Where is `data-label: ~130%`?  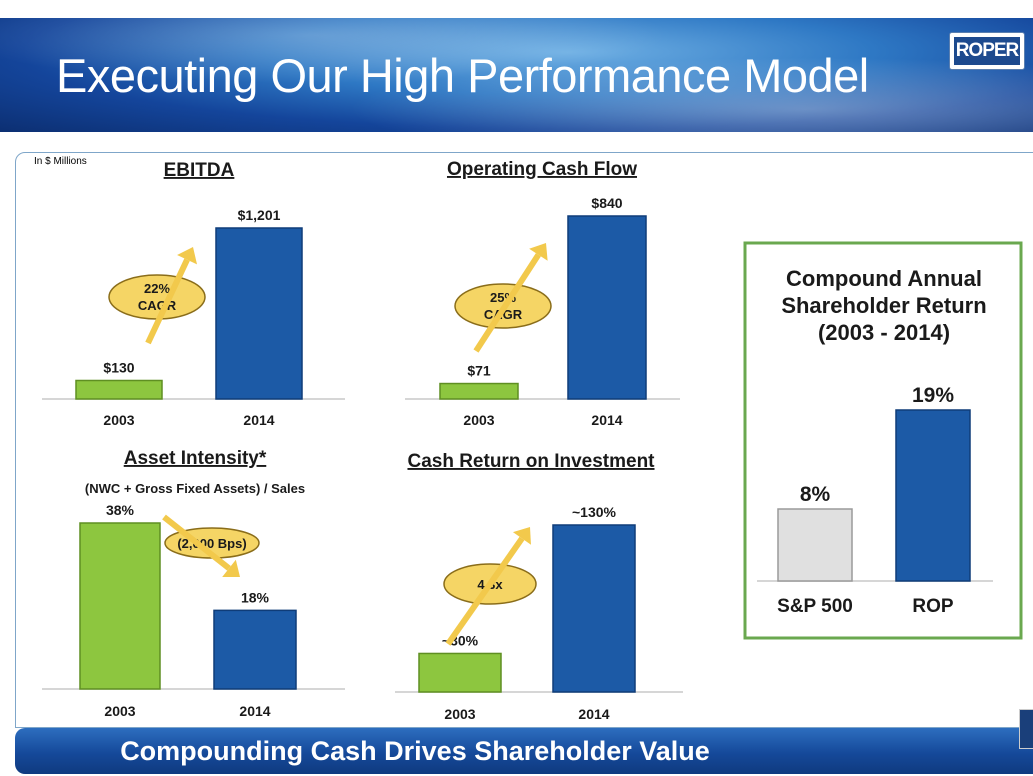
data-label: ~130% is located at coordinates (594, 512).